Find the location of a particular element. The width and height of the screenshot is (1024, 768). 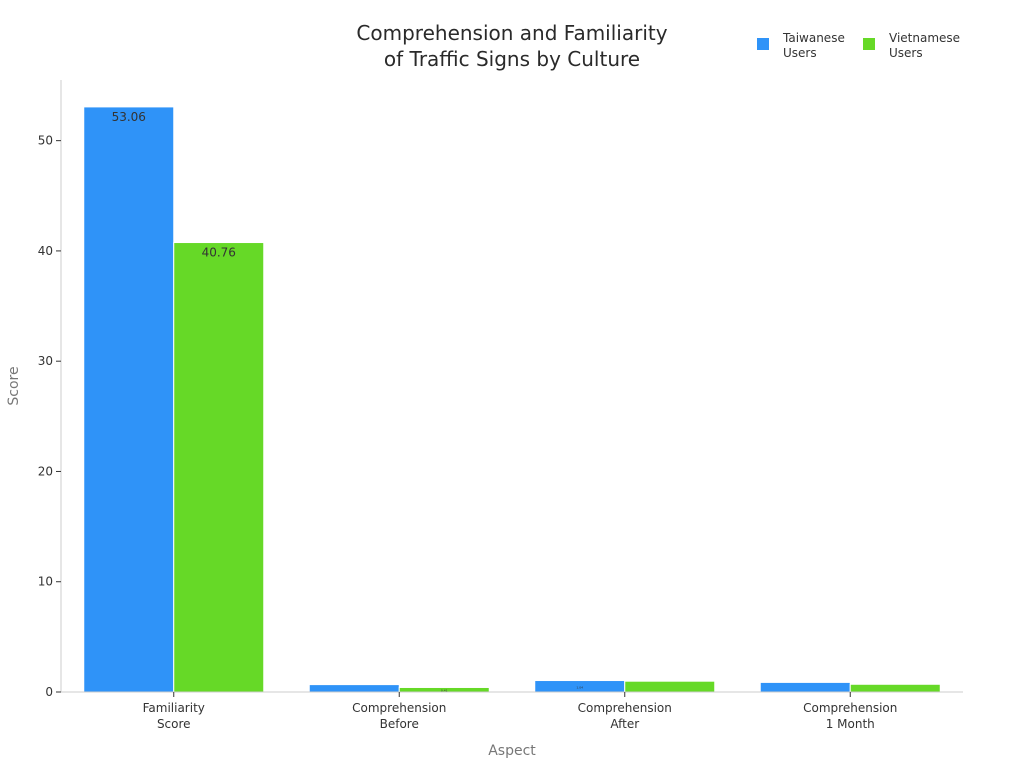

y-tick-label-4: 30 is located at coordinates (45, 361).